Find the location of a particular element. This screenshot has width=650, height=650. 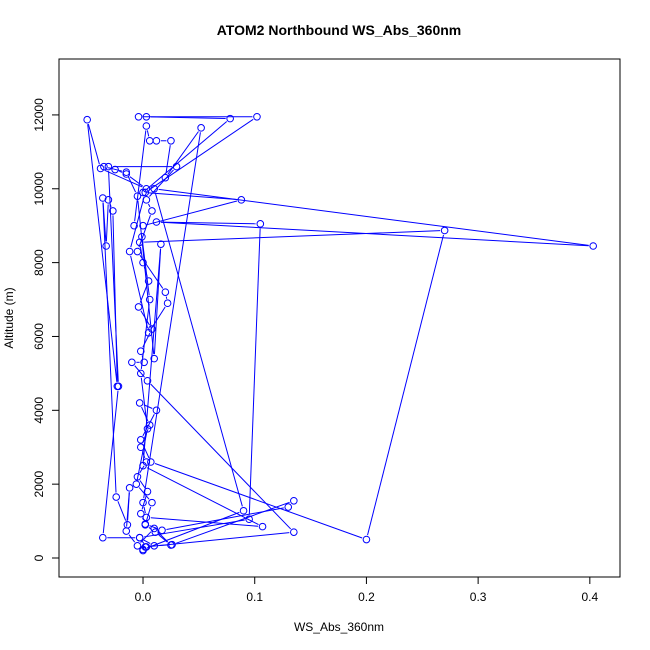

y-tick-label: 2000 is located at coordinates (39, 483).